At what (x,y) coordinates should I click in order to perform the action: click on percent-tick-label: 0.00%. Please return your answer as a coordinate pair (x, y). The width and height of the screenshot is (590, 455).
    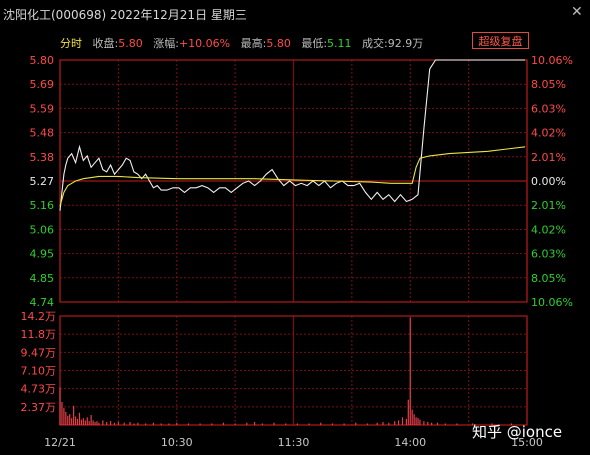
    Looking at the image, I should click on (548, 181).